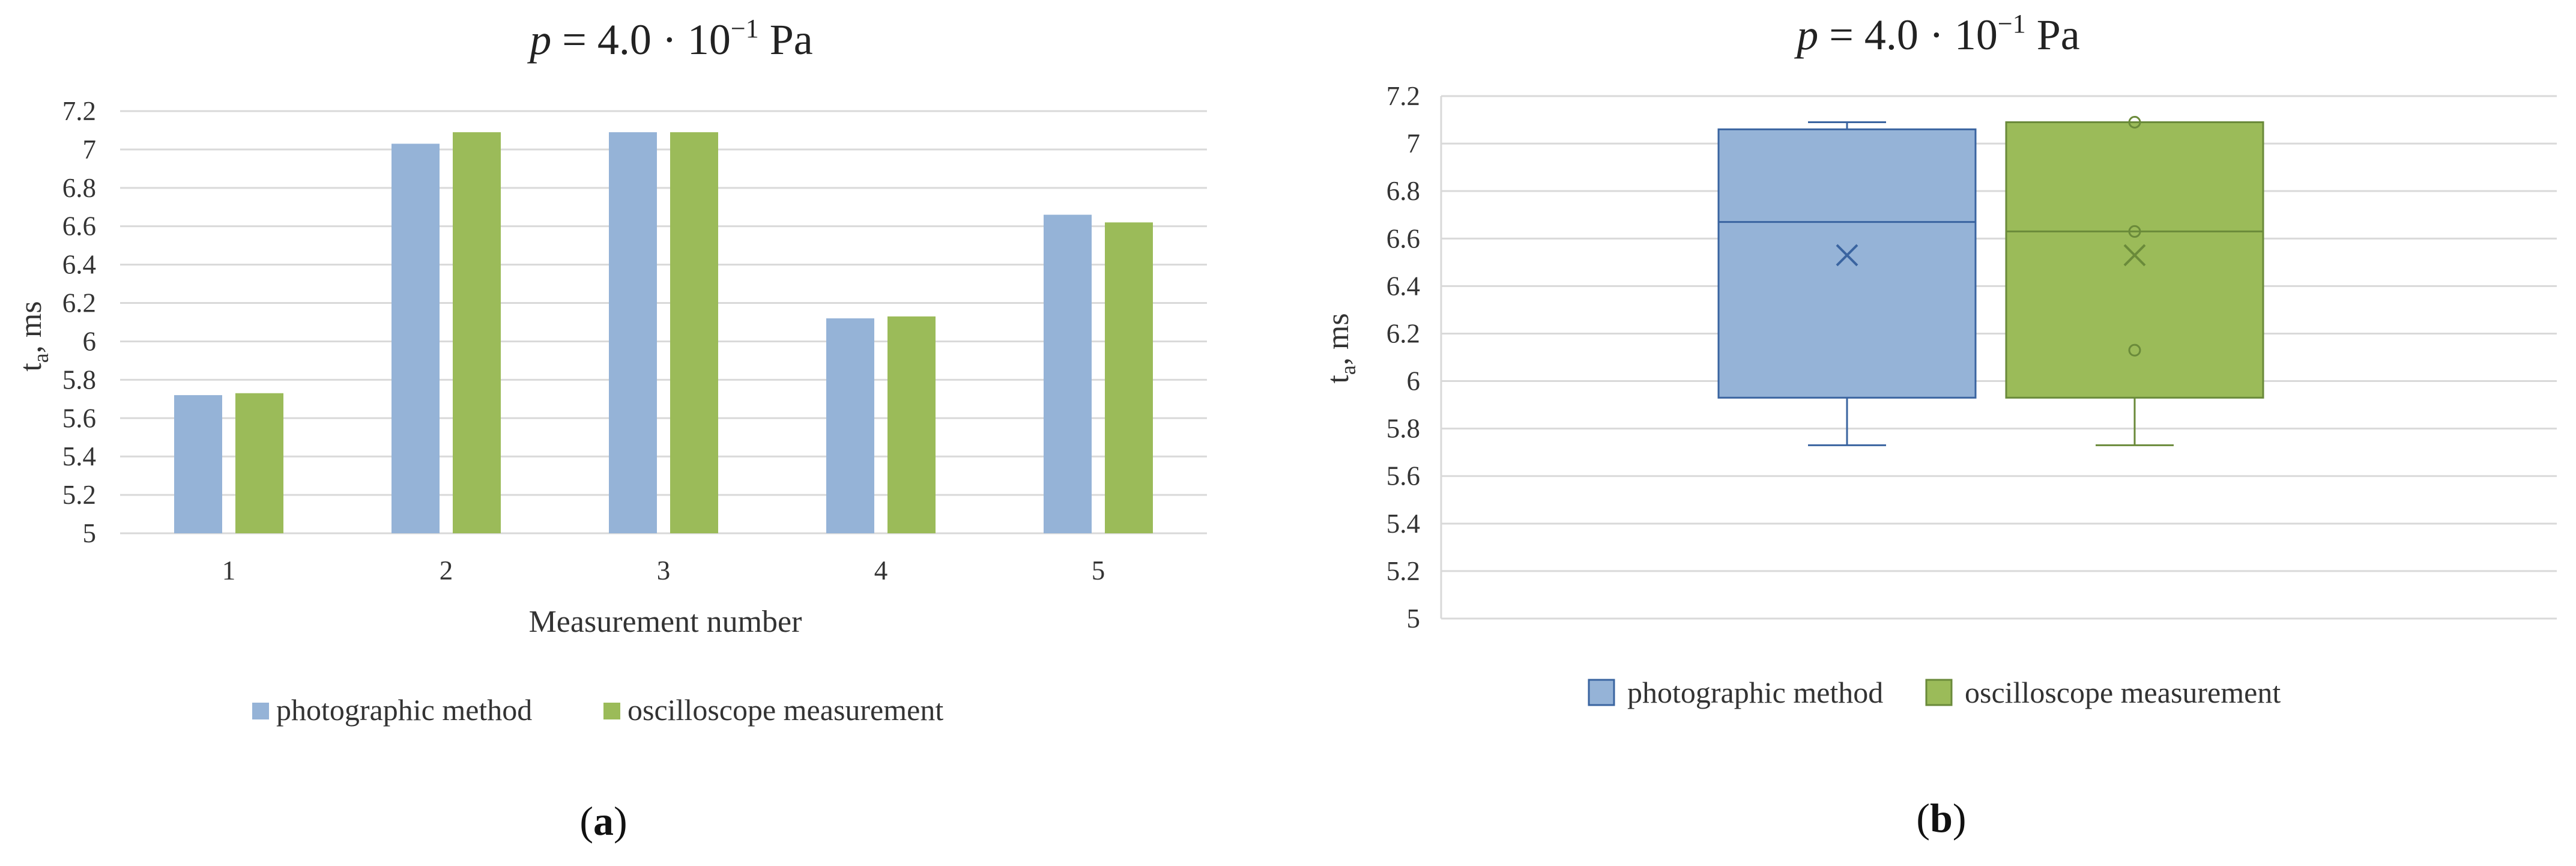 Image resolution: width=2576 pixels, height=866 pixels. Describe the element at coordinates (1403, 357) in the screenshot. I see `chart-b-y-tick-labels: 5 5.2 5.4 5.6 5.8 6 6.2 6.4 6.6 6.8 7 7.2` at that location.